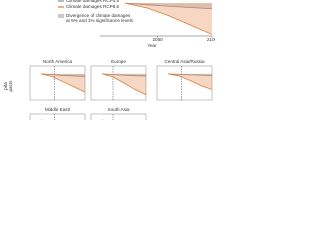  I want to click on panel-title: South Asia, so click(119, 109).